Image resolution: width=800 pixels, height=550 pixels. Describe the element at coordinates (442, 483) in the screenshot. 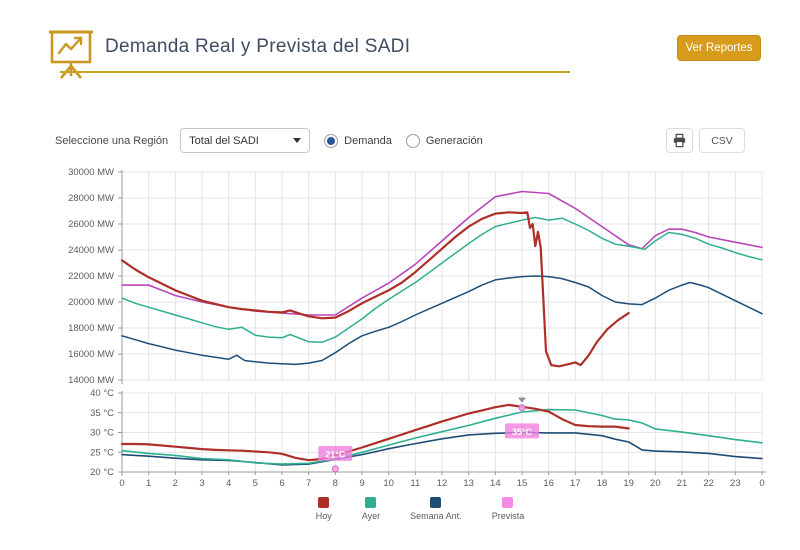

I see `svg-text: 12` at that location.